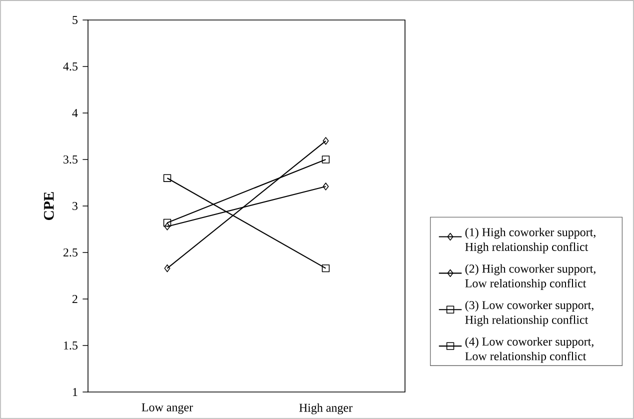  Describe the element at coordinates (70, 66) in the screenshot. I see `y-tick-label: 4.5` at that location.